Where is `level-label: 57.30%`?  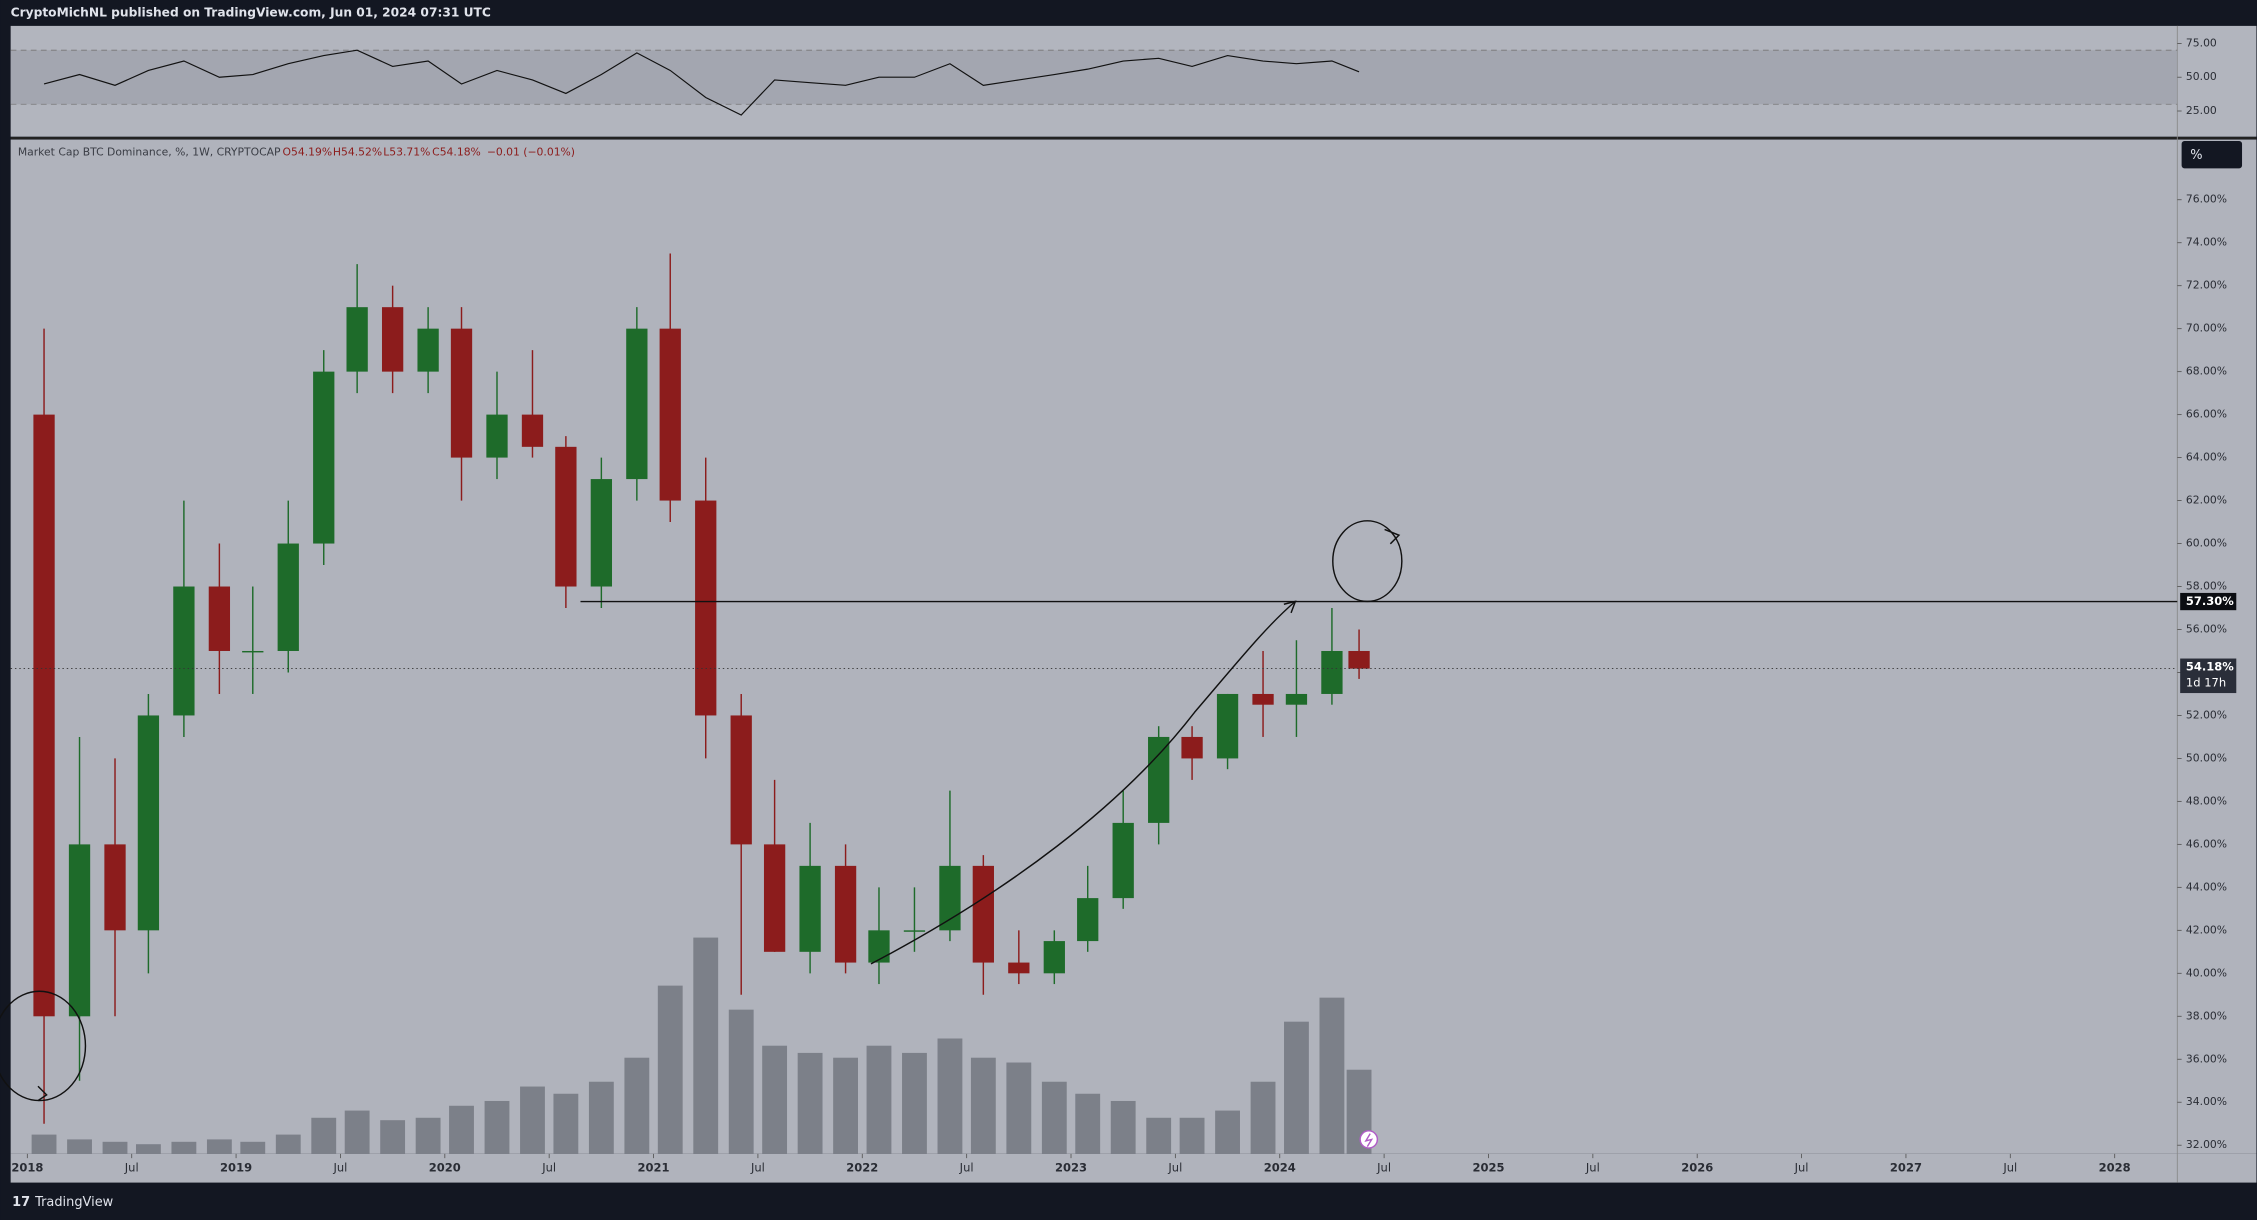 level-label: 57.30% is located at coordinates (2210, 601).